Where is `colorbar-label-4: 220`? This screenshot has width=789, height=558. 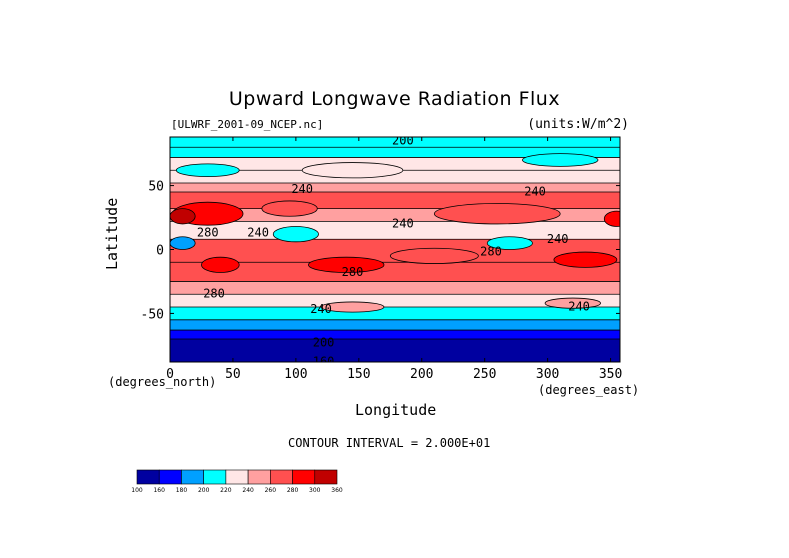
colorbar-label-4: 220 is located at coordinates (226, 490).